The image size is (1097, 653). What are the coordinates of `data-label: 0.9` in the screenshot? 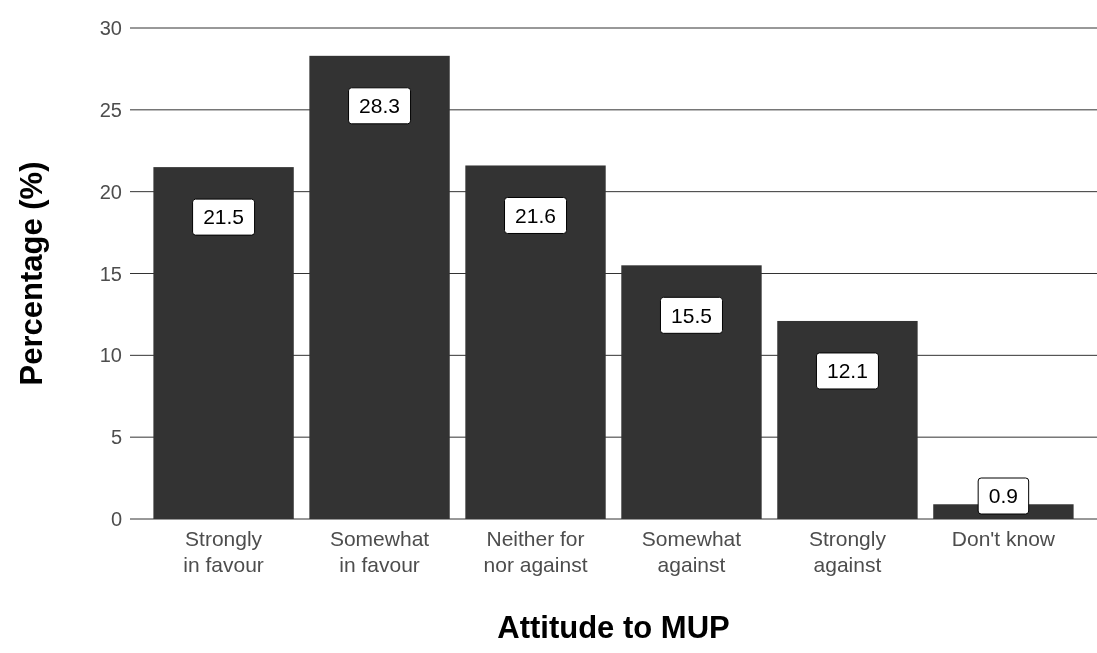 It's located at (1003, 496).